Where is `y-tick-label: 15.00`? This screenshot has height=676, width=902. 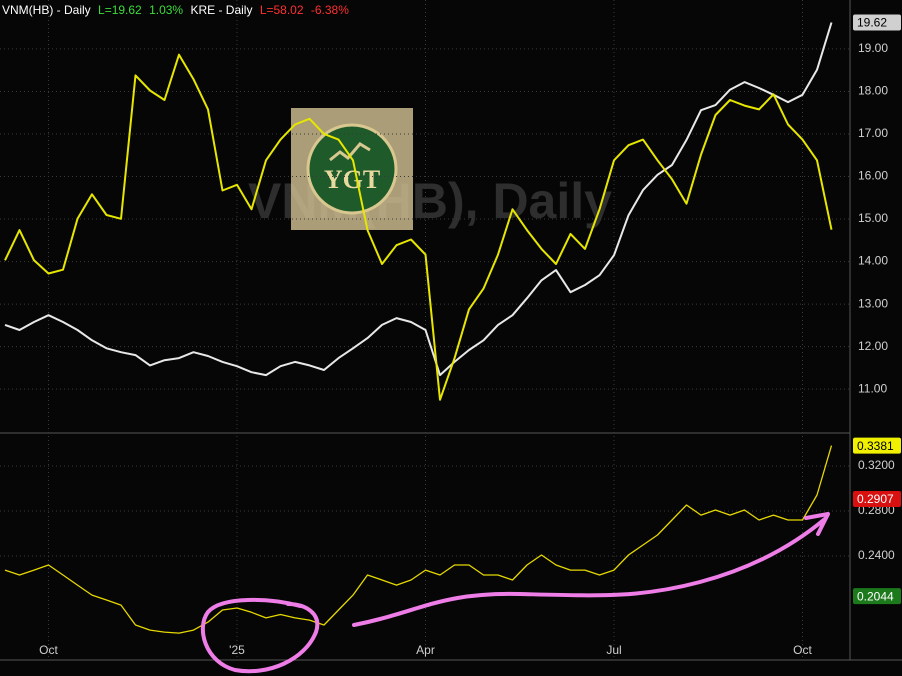 y-tick-label: 15.00 is located at coordinates (873, 218).